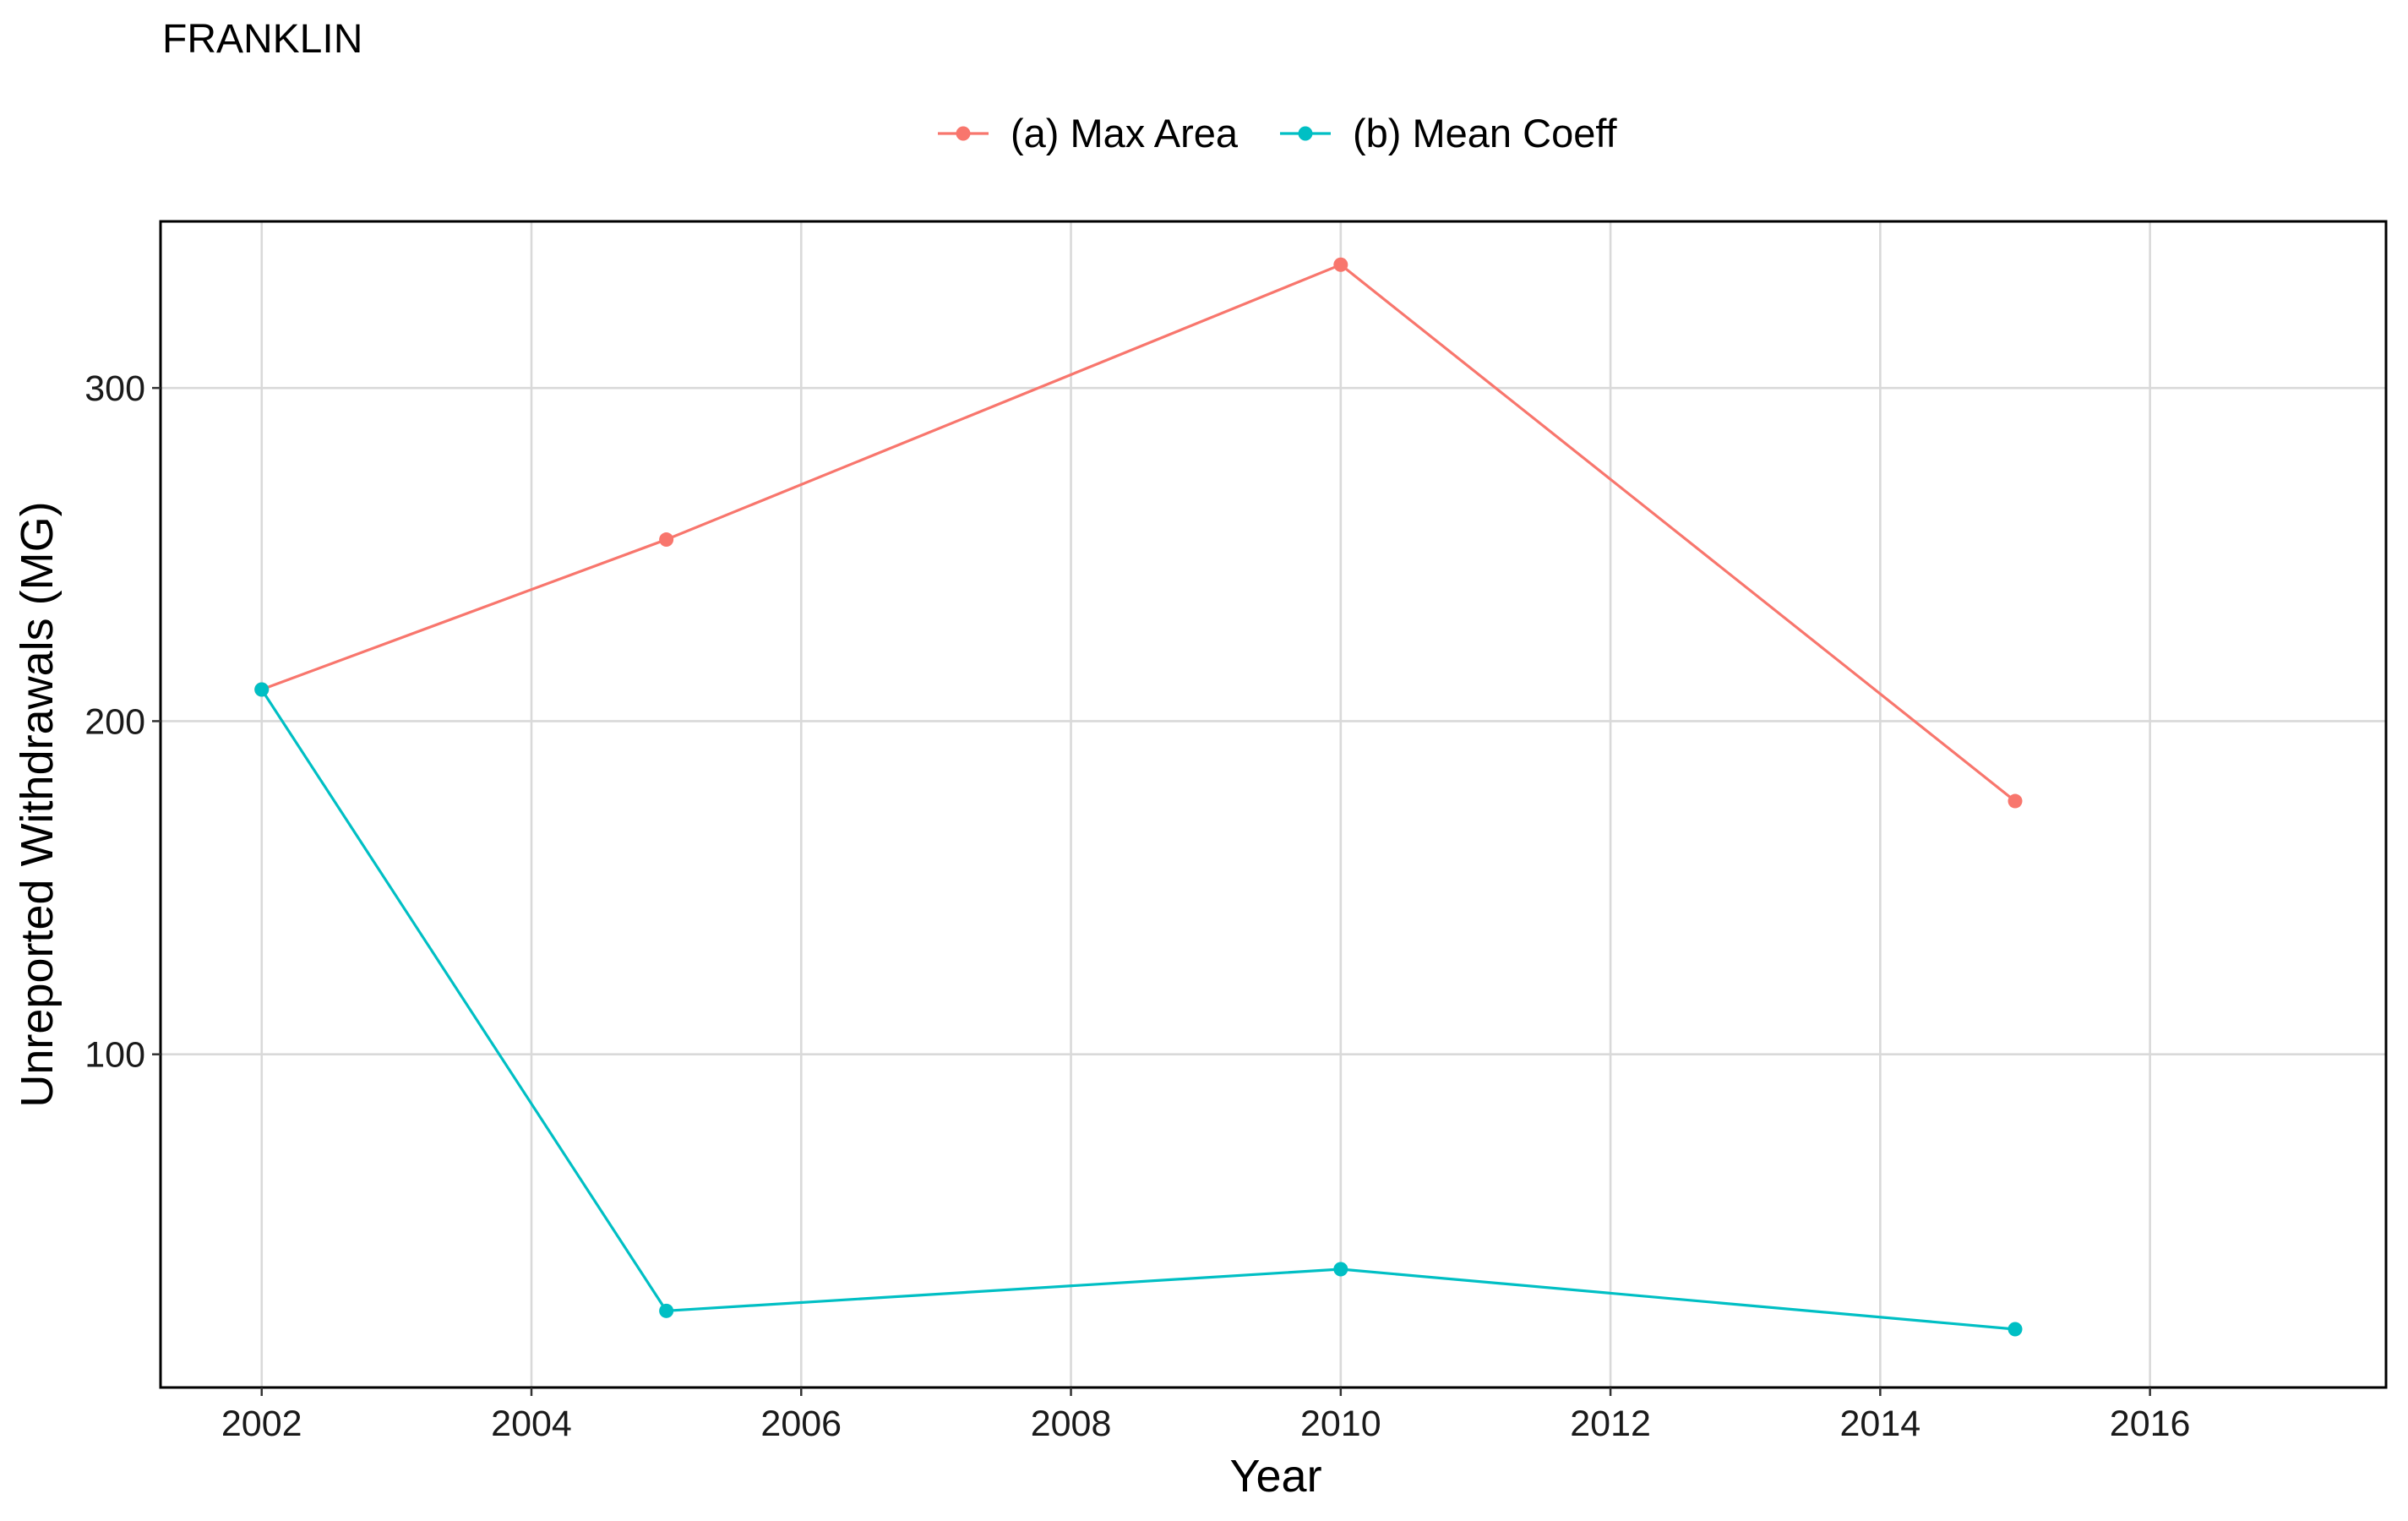 This screenshot has width=2408, height=1521. I want to click on legend-label: (b) Mean Coeff, so click(1485, 133).